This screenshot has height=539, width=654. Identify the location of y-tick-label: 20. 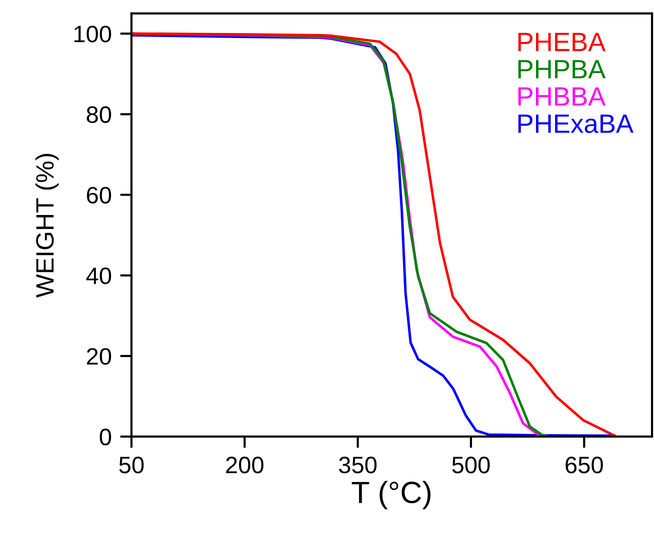
(99, 356).